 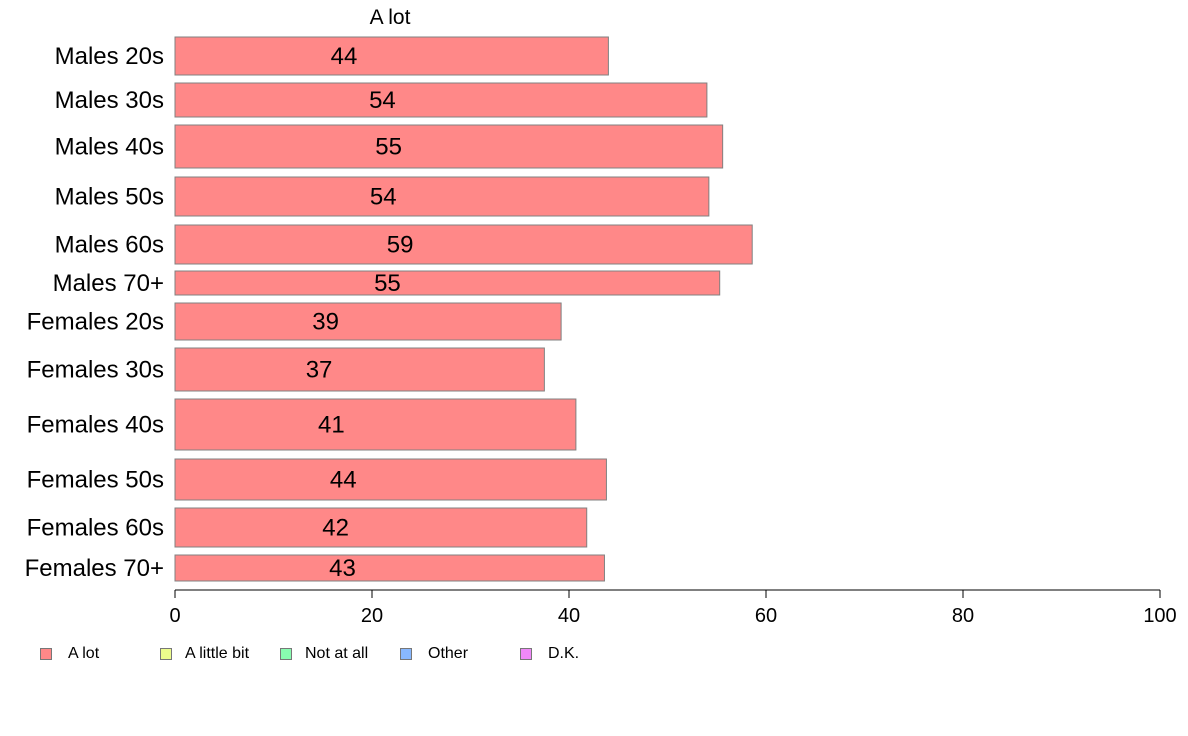 I want to click on x-tick-label-3: 60, so click(x=766, y=616).